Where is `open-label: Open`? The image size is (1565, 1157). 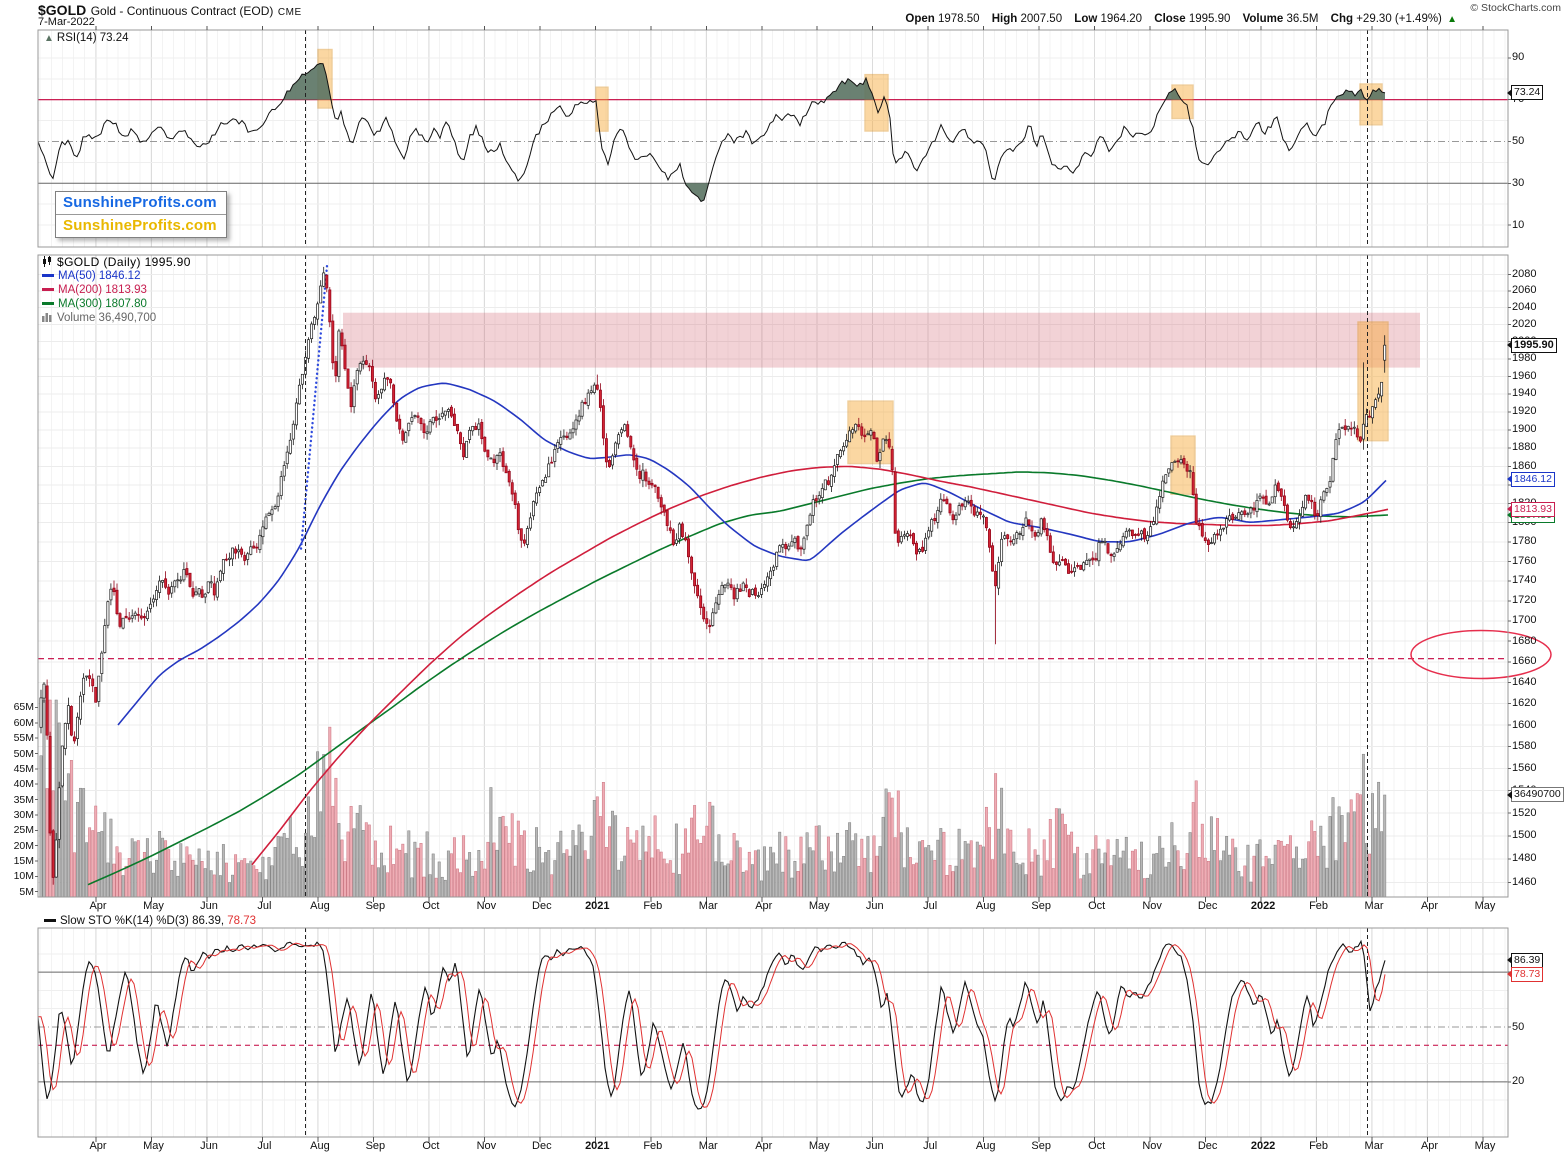 open-label: Open is located at coordinates (920, 19).